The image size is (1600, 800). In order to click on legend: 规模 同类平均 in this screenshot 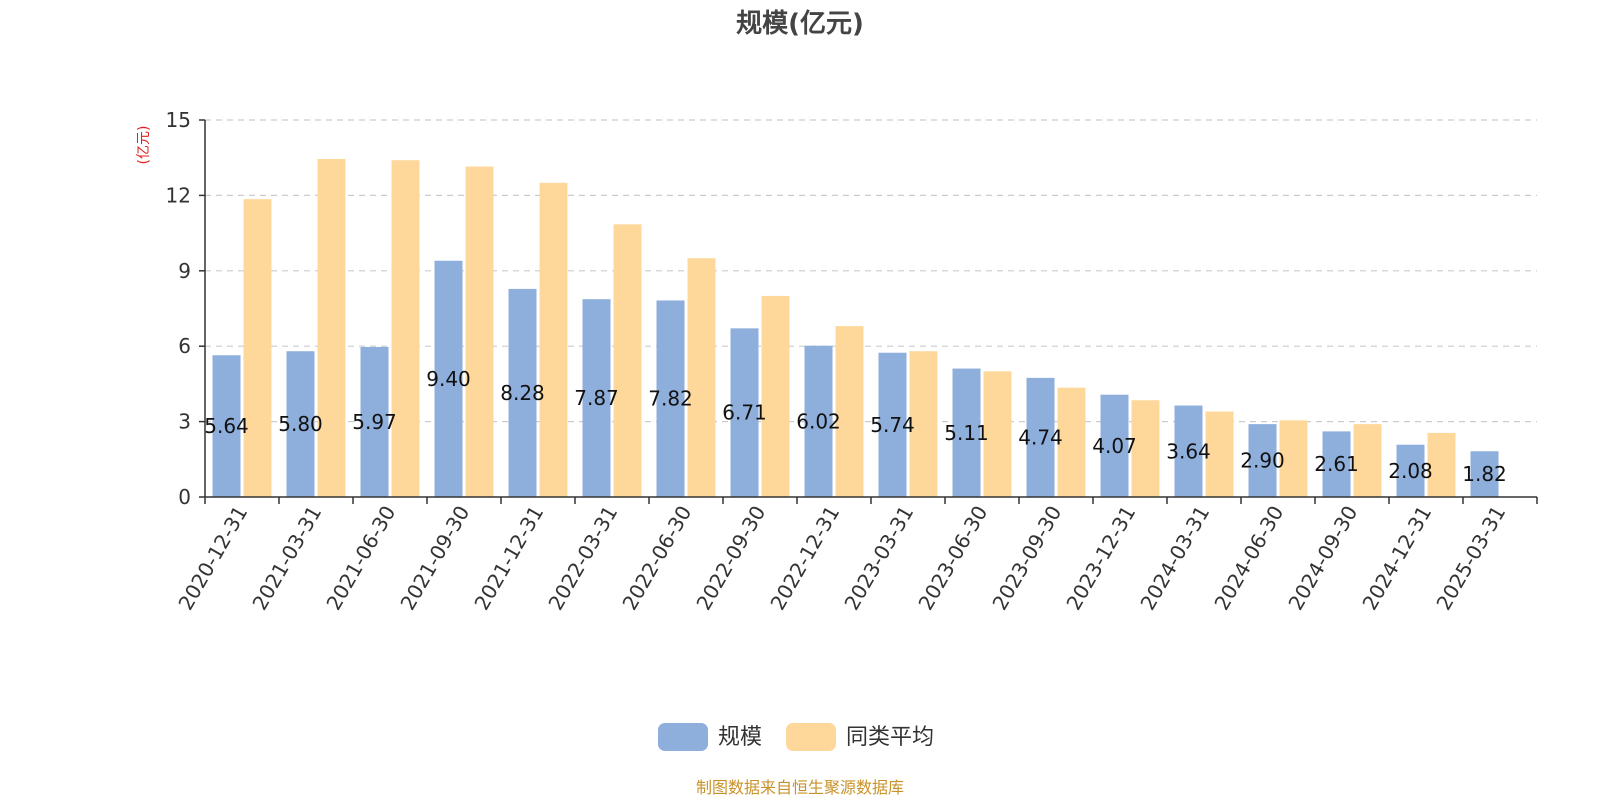, I will do `click(796, 737)`.